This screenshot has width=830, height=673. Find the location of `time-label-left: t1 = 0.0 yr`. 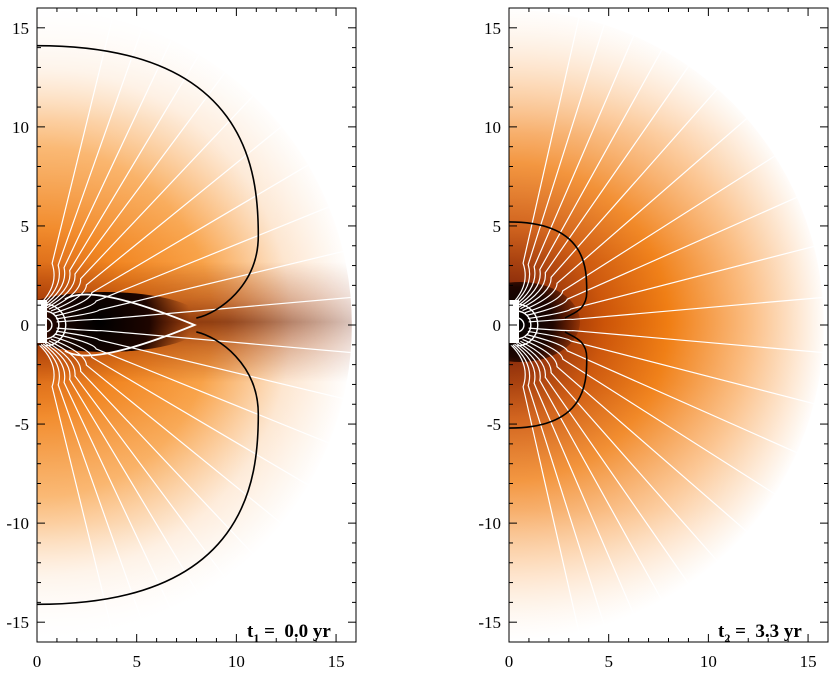

time-label-left: t1 = 0.0 yr is located at coordinates (289, 633).